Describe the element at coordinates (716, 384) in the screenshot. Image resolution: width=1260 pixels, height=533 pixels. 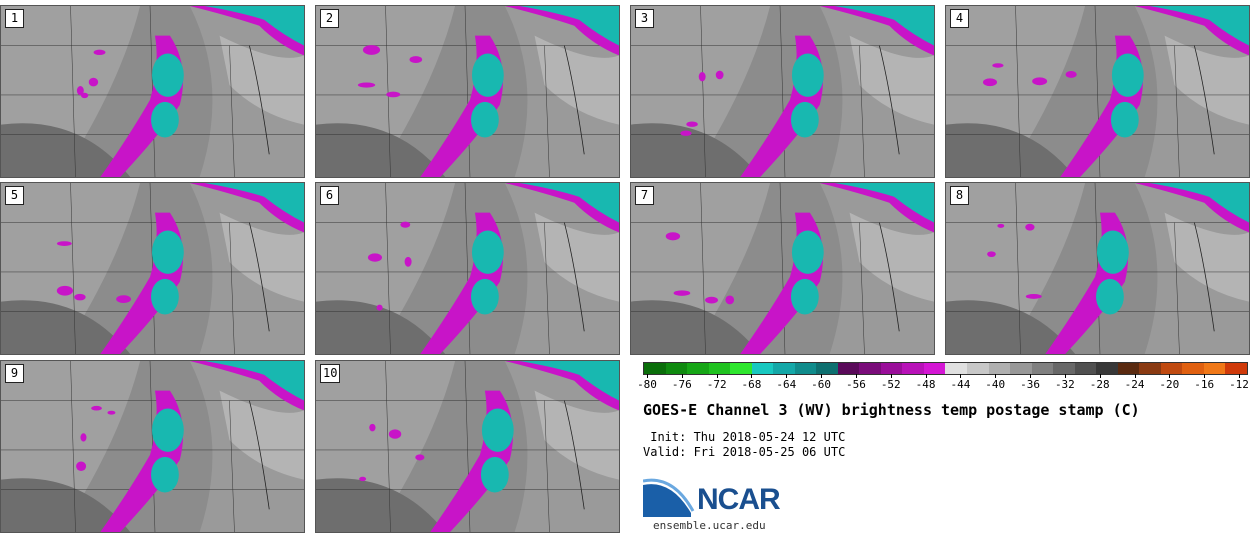
I see `colorbar-tick-label: -72` at that location.